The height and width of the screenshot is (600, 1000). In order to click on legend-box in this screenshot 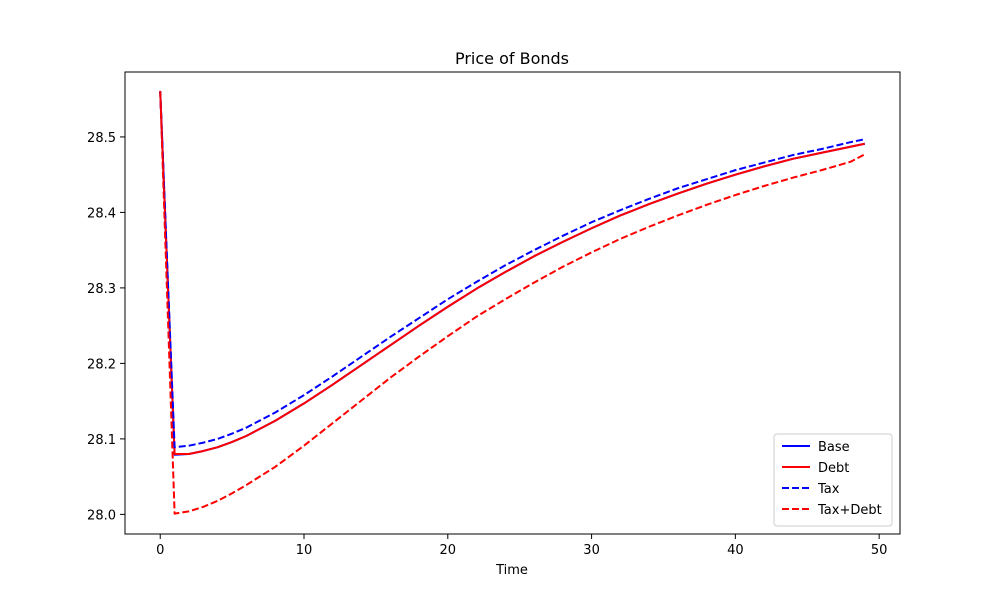, I will do `click(833, 480)`.